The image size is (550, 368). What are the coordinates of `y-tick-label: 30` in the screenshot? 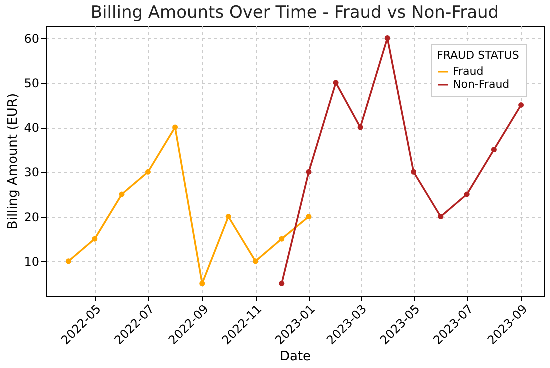 It's located at (32, 173).